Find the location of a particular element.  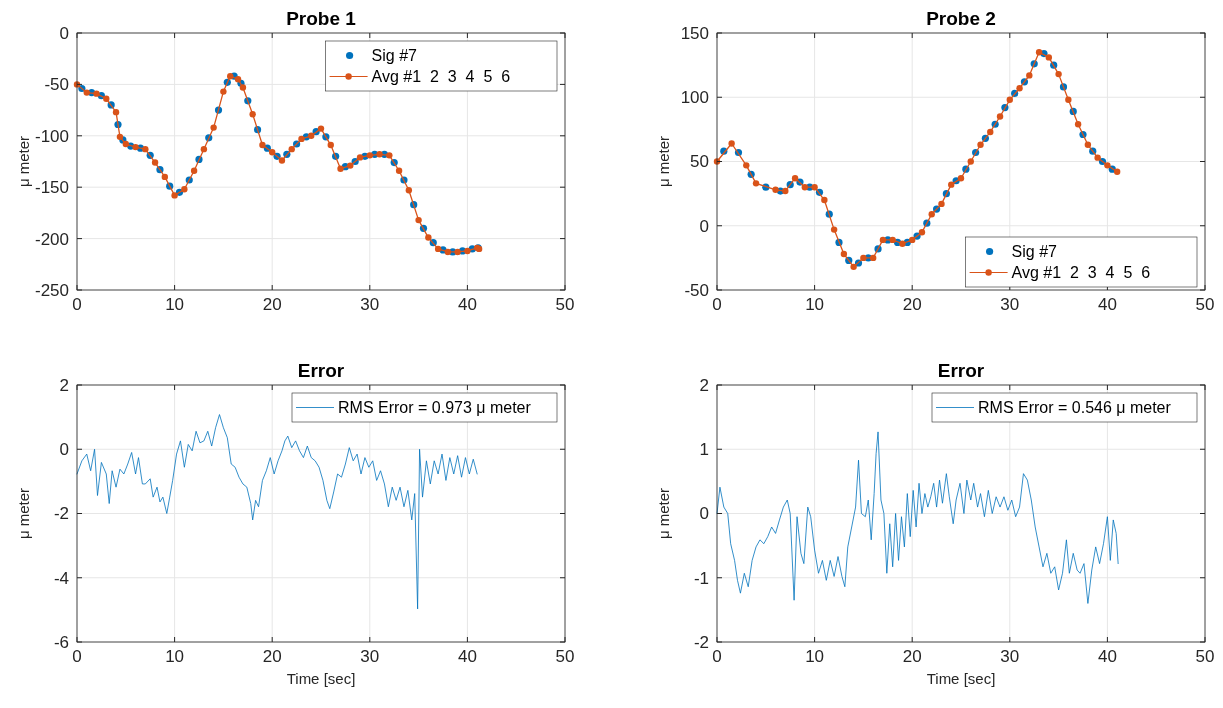

chart-title: Probe 1 is located at coordinates (321, 18).